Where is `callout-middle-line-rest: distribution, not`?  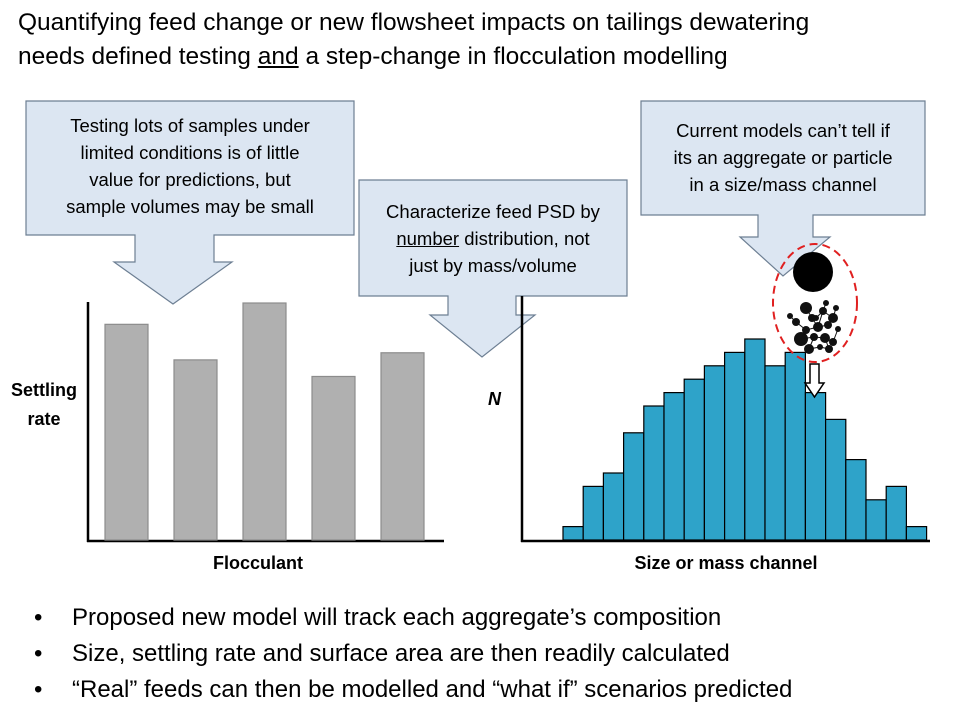 callout-middle-line-rest: distribution, not is located at coordinates (524, 238).